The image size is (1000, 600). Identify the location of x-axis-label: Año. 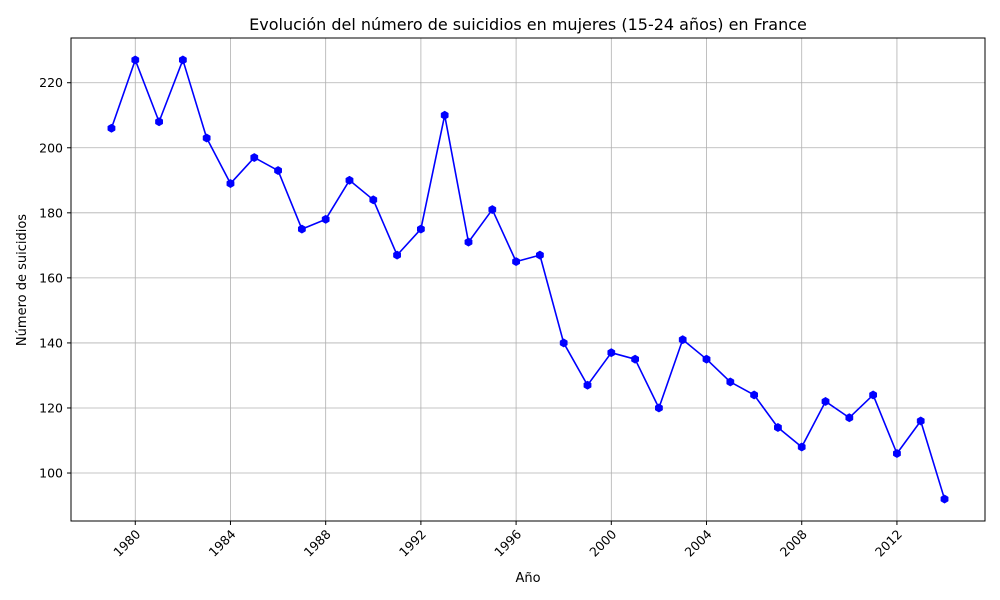
(527, 578).